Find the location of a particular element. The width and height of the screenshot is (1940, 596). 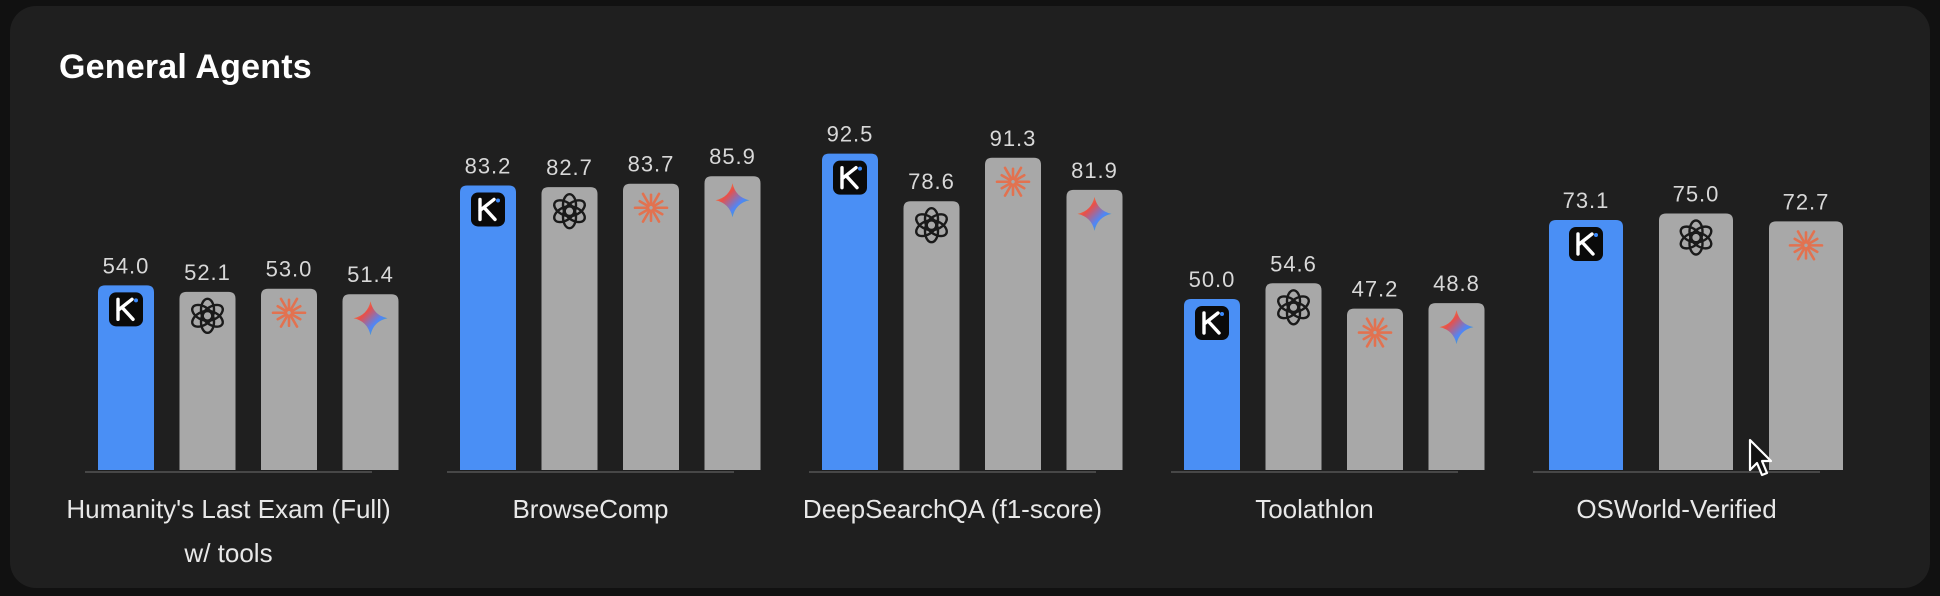

bar-group: 73.1 75.0 72.7 OSWorld-Verified is located at coordinates (1688, 353).